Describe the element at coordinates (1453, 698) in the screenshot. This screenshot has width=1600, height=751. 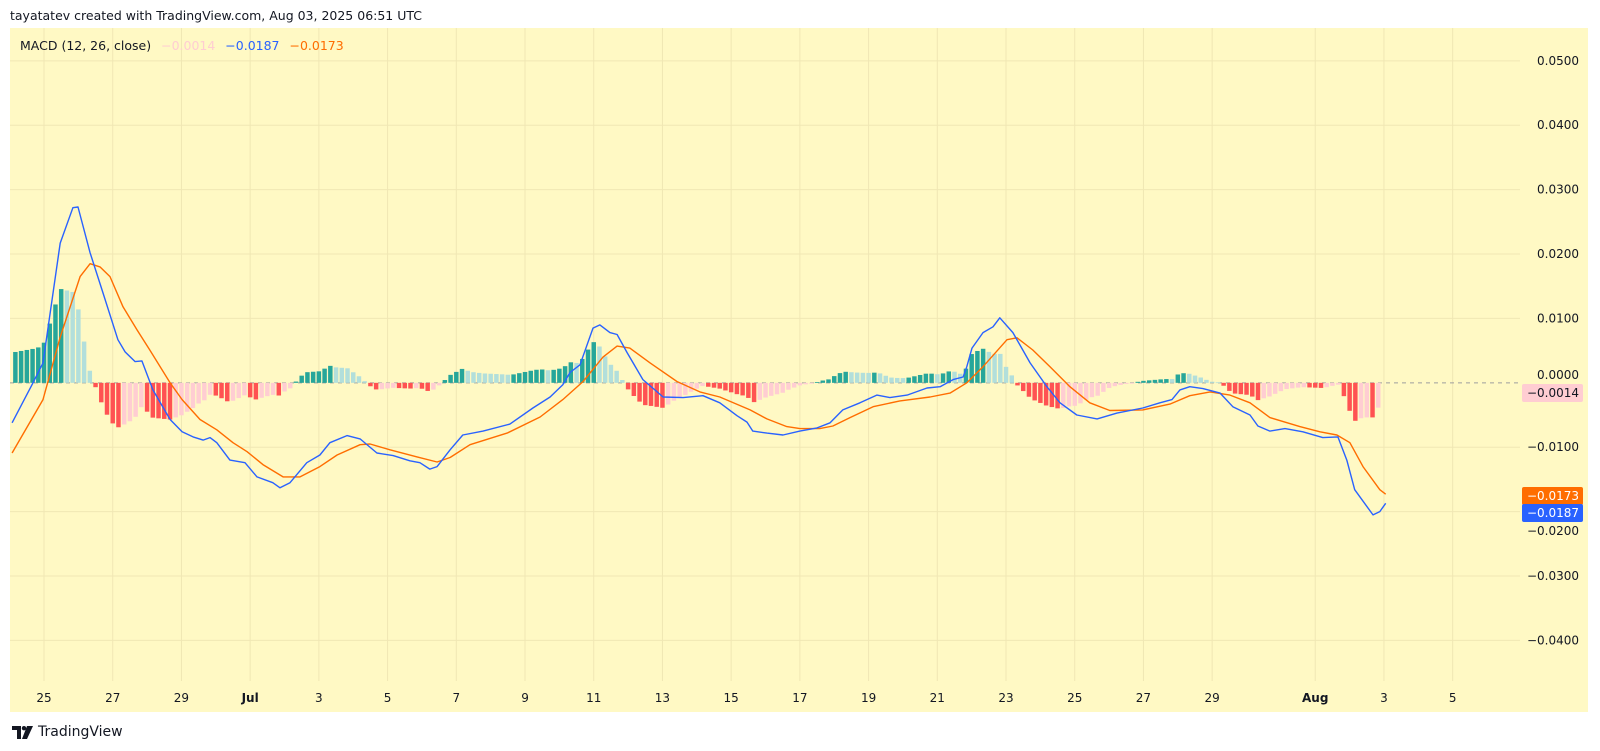
I see `time-tick-label: 5` at that location.